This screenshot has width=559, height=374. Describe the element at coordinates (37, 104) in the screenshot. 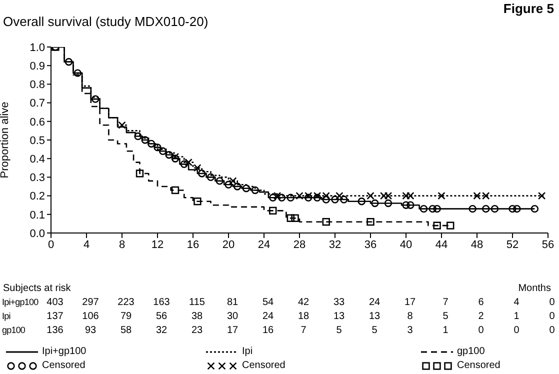

I see `y-tick-label: 0.7` at that location.